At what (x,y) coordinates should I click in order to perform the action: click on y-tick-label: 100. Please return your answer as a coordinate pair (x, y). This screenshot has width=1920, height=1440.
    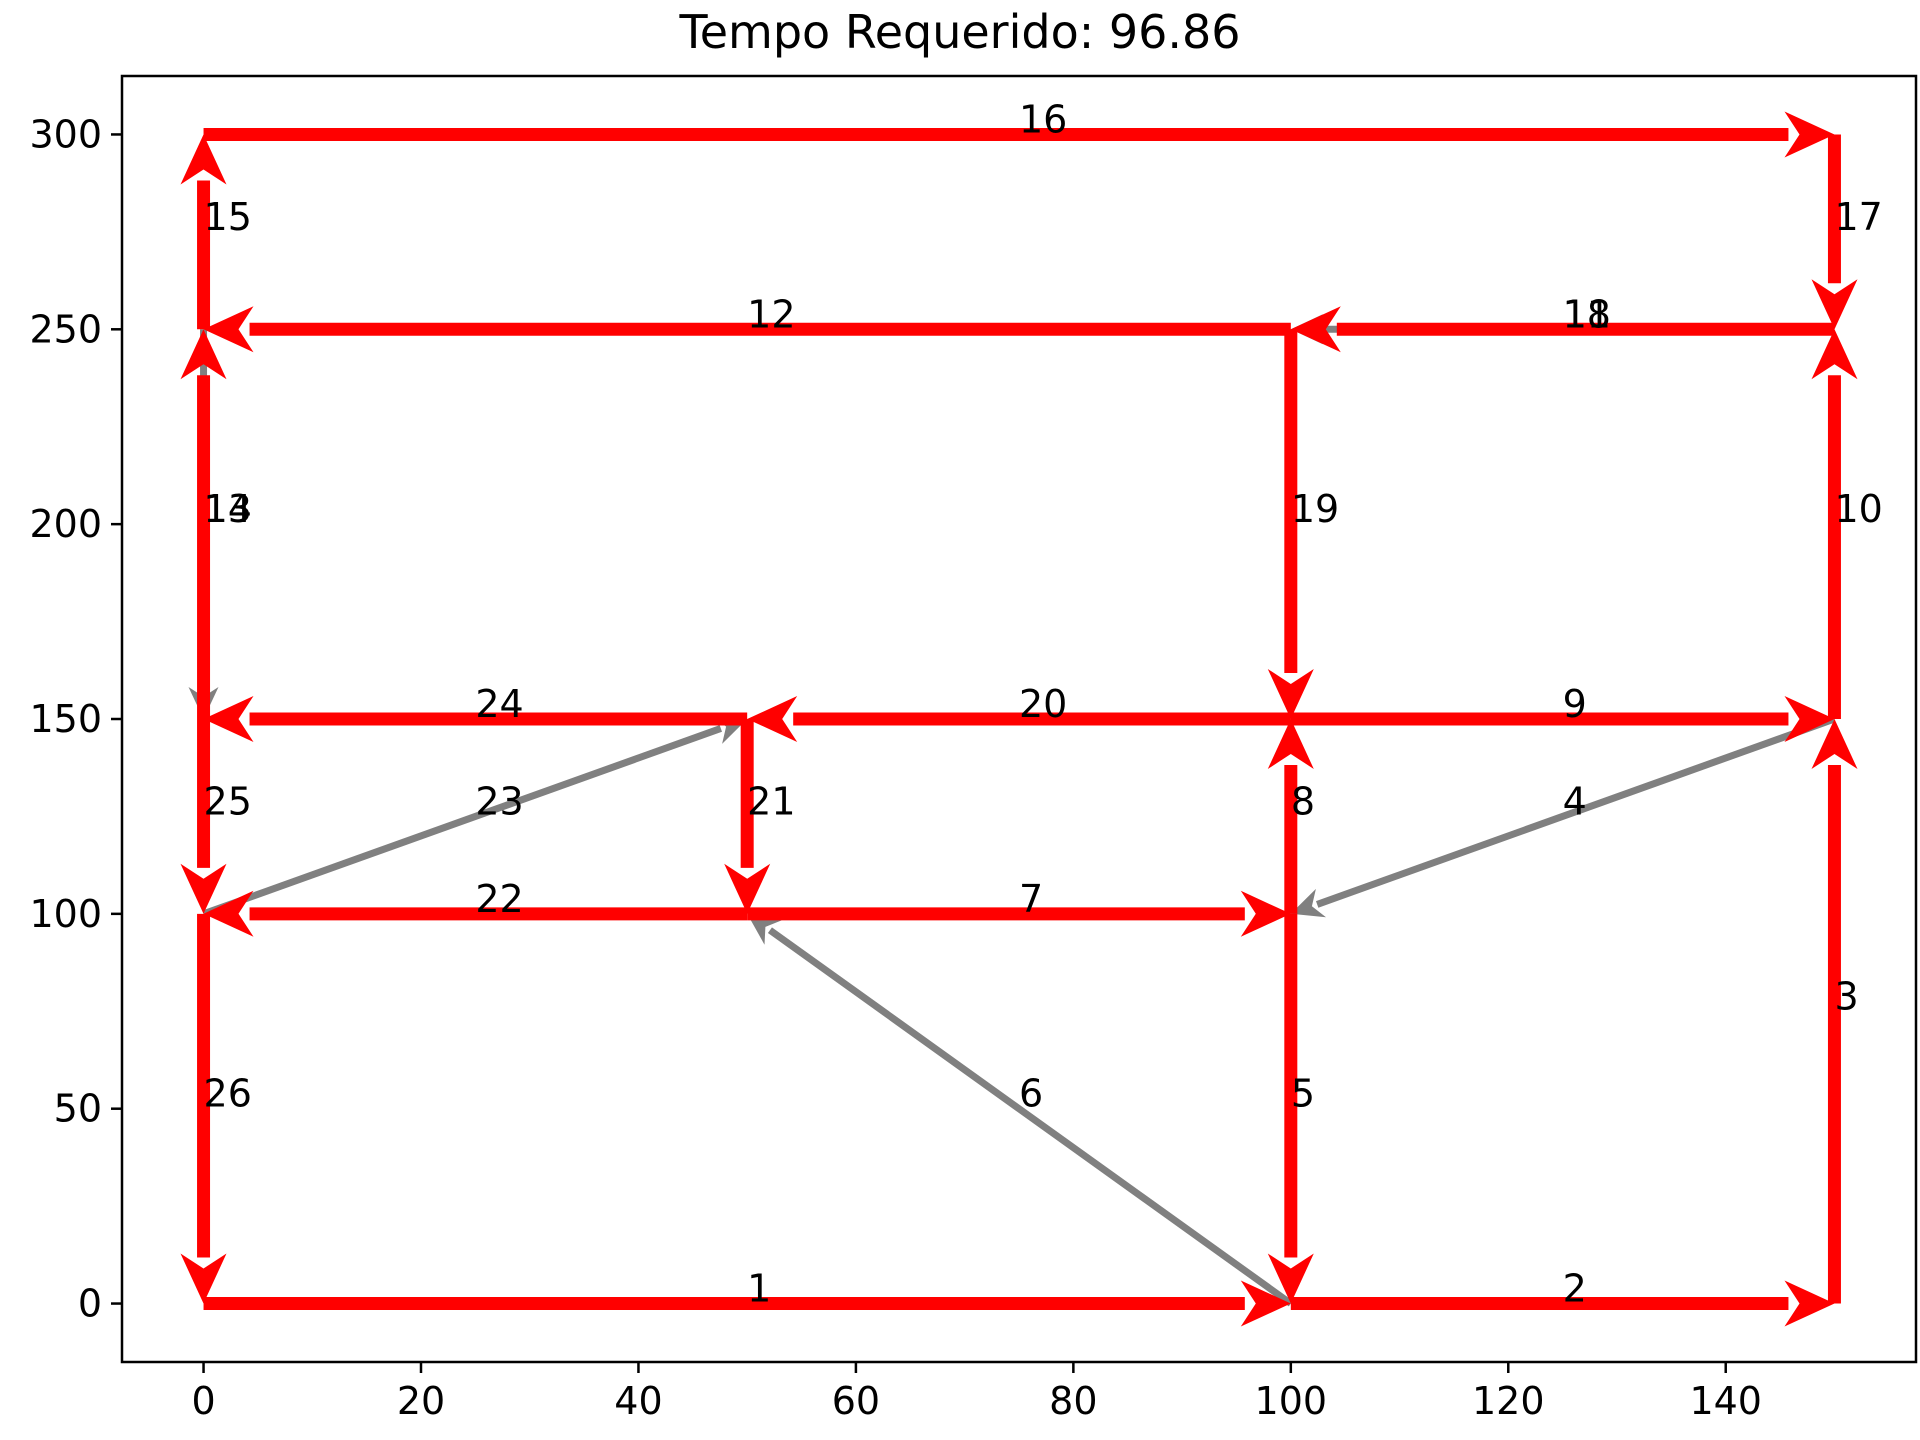
    Looking at the image, I should click on (65, 914).